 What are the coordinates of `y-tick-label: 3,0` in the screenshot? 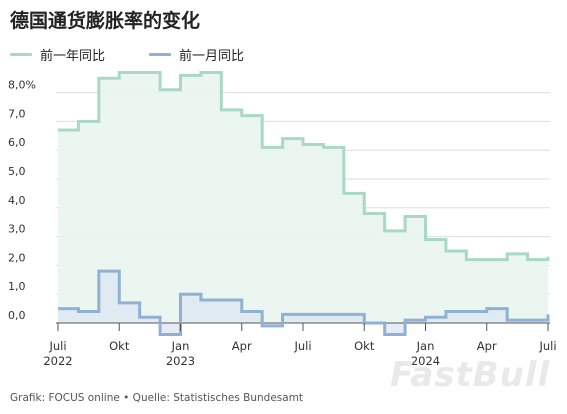 It's located at (17, 229).